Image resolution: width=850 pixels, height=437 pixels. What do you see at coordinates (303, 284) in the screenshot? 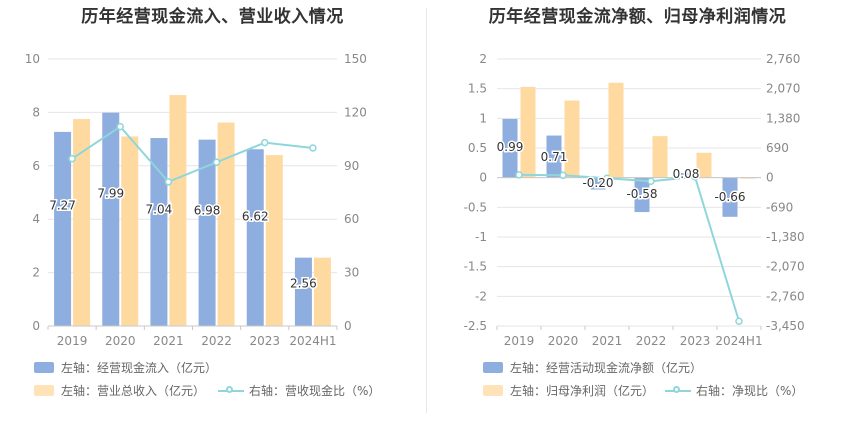
I see `bar-data-label: 2.56` at bounding box center [303, 284].